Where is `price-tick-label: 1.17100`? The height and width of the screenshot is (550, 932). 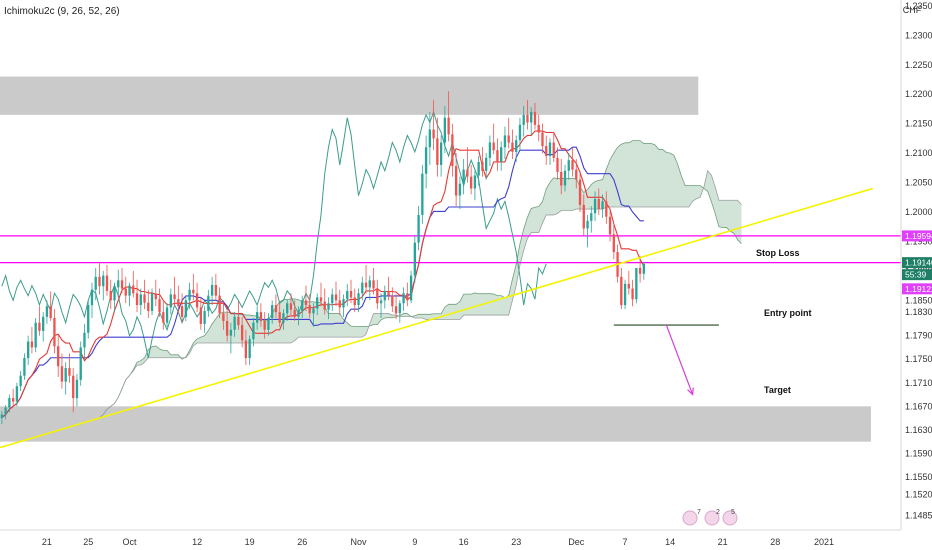 price-tick-label: 1.17100 is located at coordinates (918, 383).